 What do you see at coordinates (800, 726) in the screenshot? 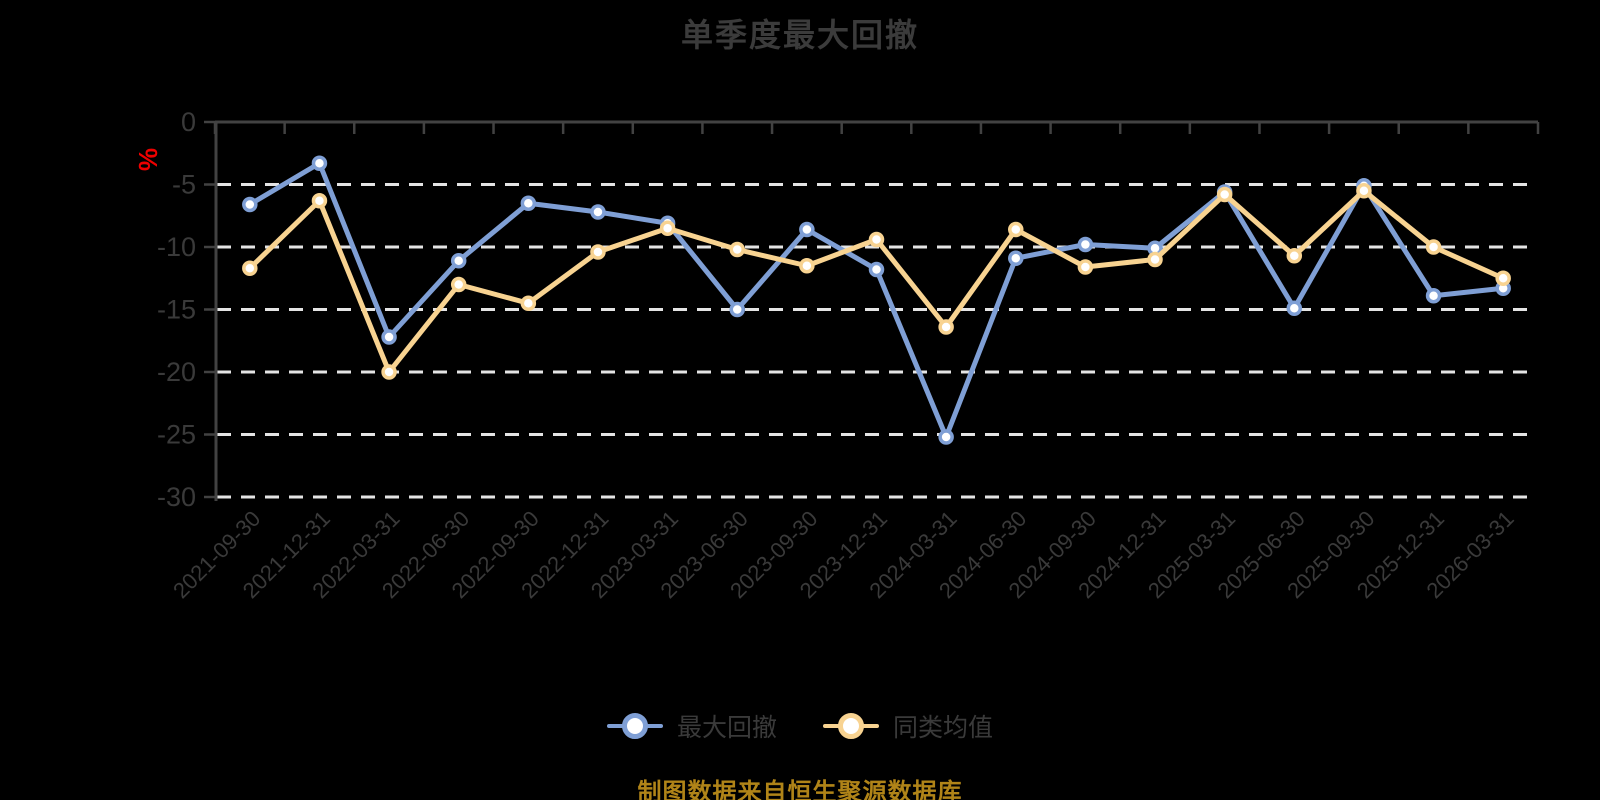
I see `legend: 最大回撤 同类均值` at bounding box center [800, 726].